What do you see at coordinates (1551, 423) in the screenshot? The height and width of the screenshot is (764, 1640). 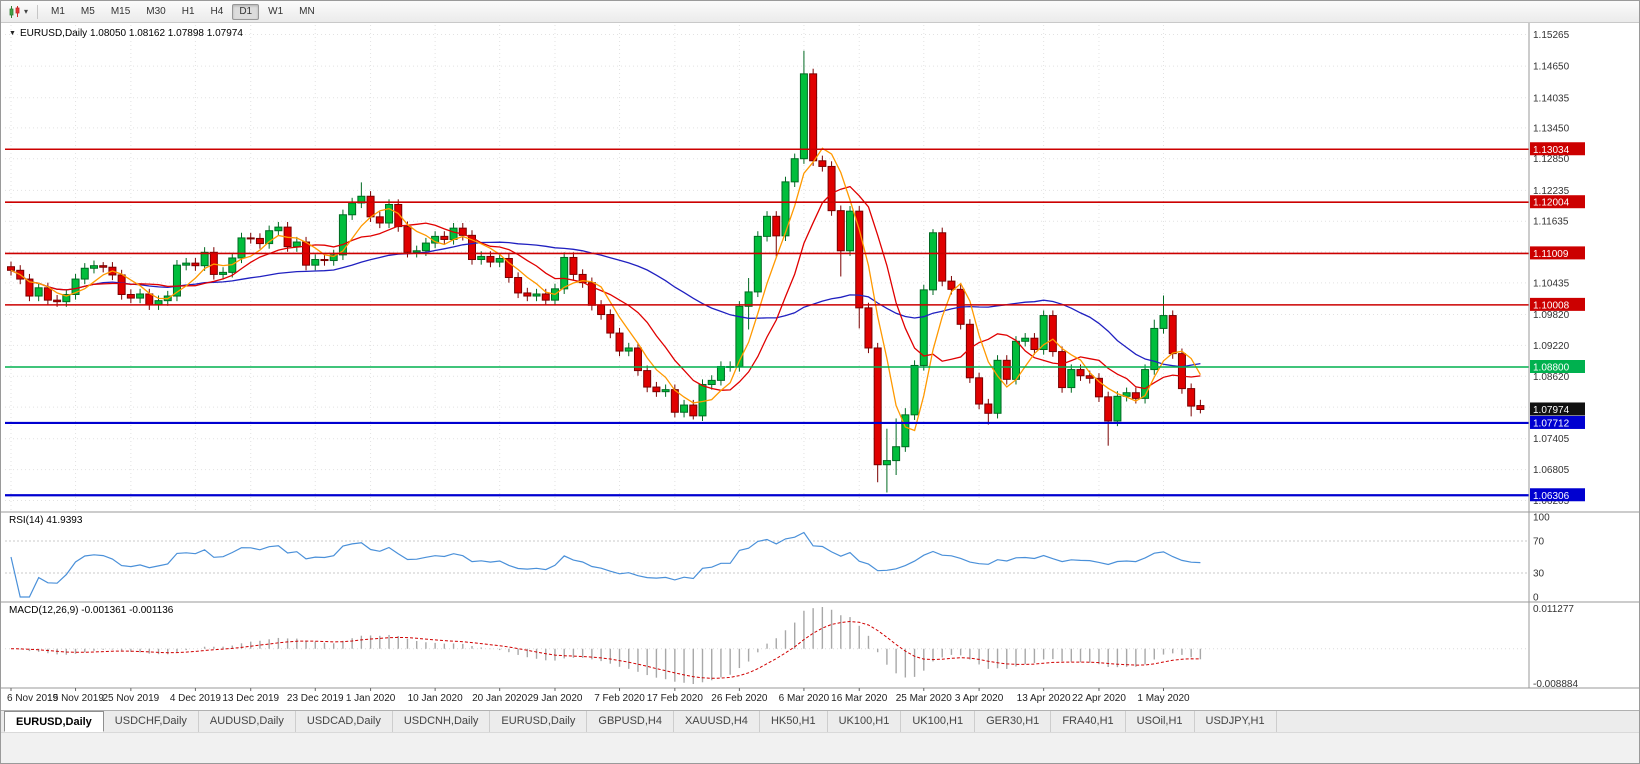 I see `svg-text: 1.07712` at bounding box center [1551, 423].